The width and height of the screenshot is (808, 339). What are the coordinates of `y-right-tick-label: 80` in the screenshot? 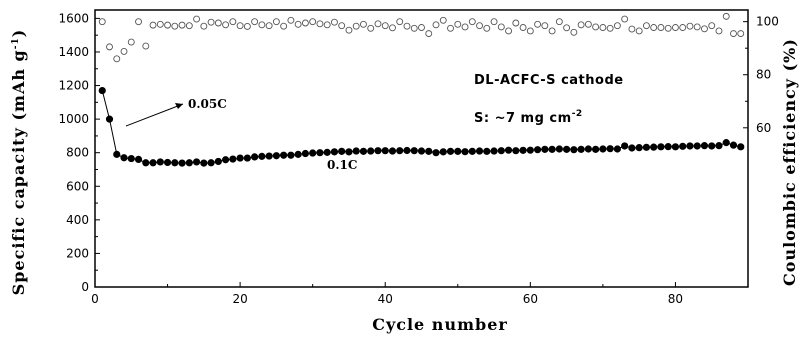 It's located at (763, 75).